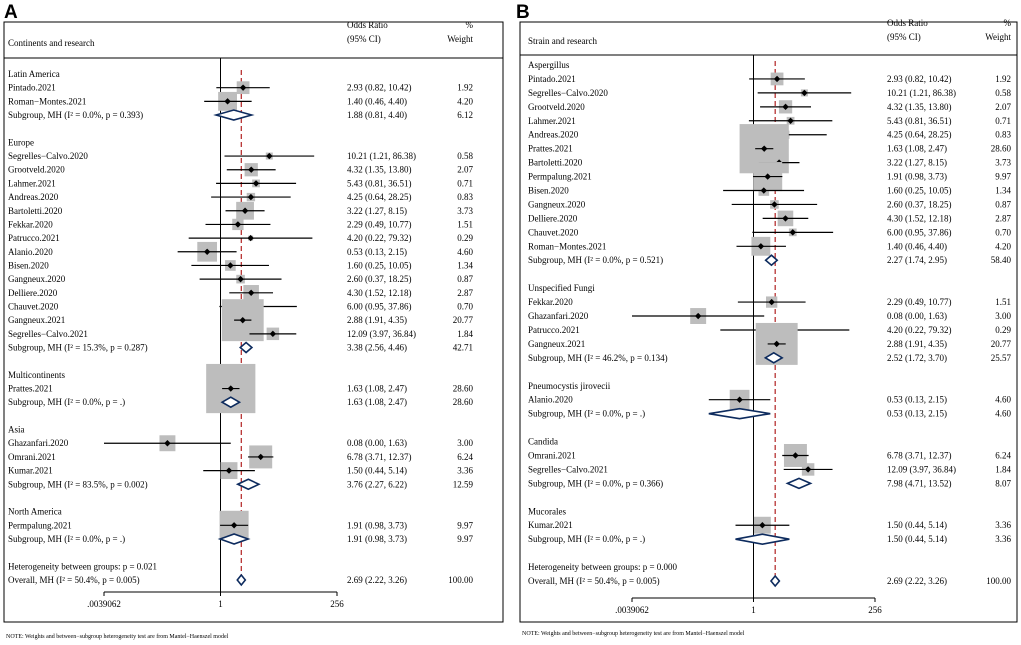 This screenshot has width=1021, height=645. I want to click on weight-value: 1.51, so click(1003, 302).